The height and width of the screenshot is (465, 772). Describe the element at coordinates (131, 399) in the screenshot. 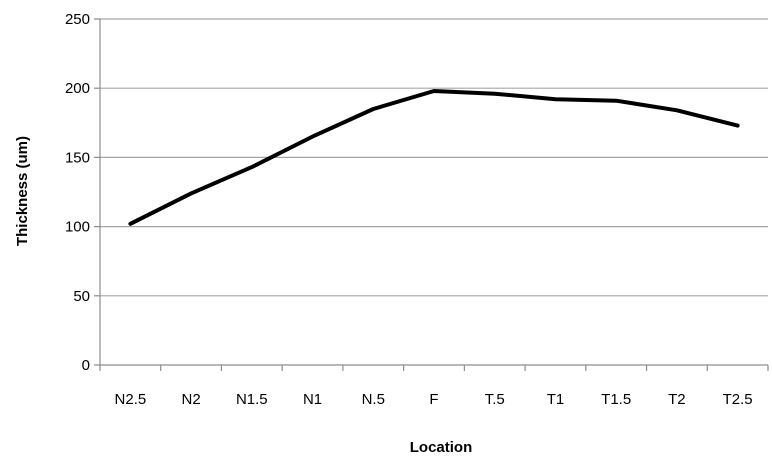

I see `x-tick-label: N2.5` at that location.